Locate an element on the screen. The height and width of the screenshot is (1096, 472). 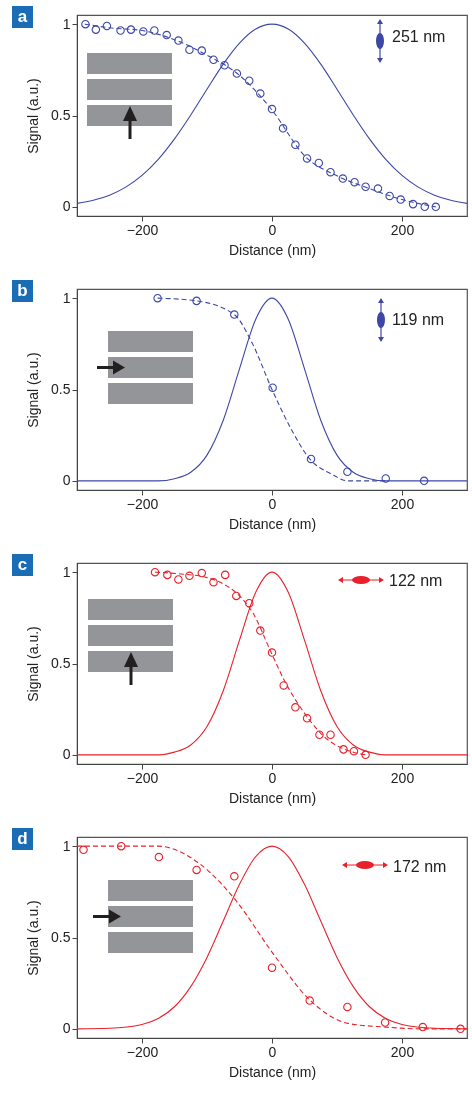
annotation: 172 nm is located at coordinates (420, 867).